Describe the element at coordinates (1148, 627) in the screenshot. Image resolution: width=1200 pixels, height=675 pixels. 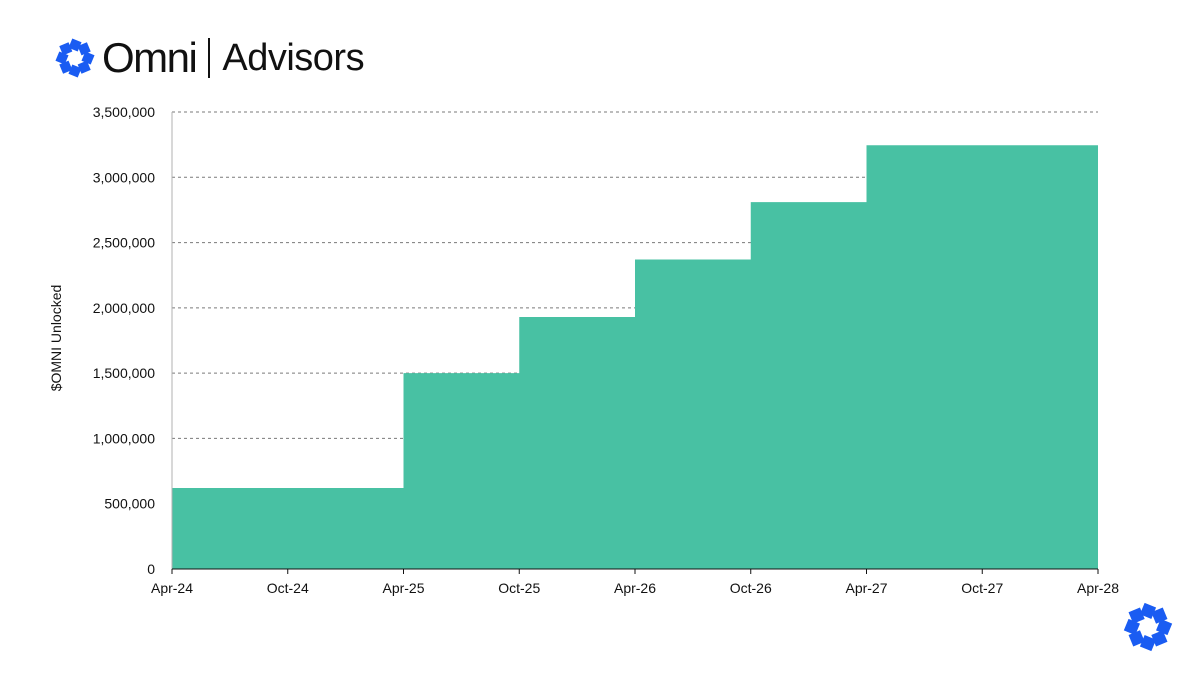
I see `omni-corner-logo-icon` at that location.